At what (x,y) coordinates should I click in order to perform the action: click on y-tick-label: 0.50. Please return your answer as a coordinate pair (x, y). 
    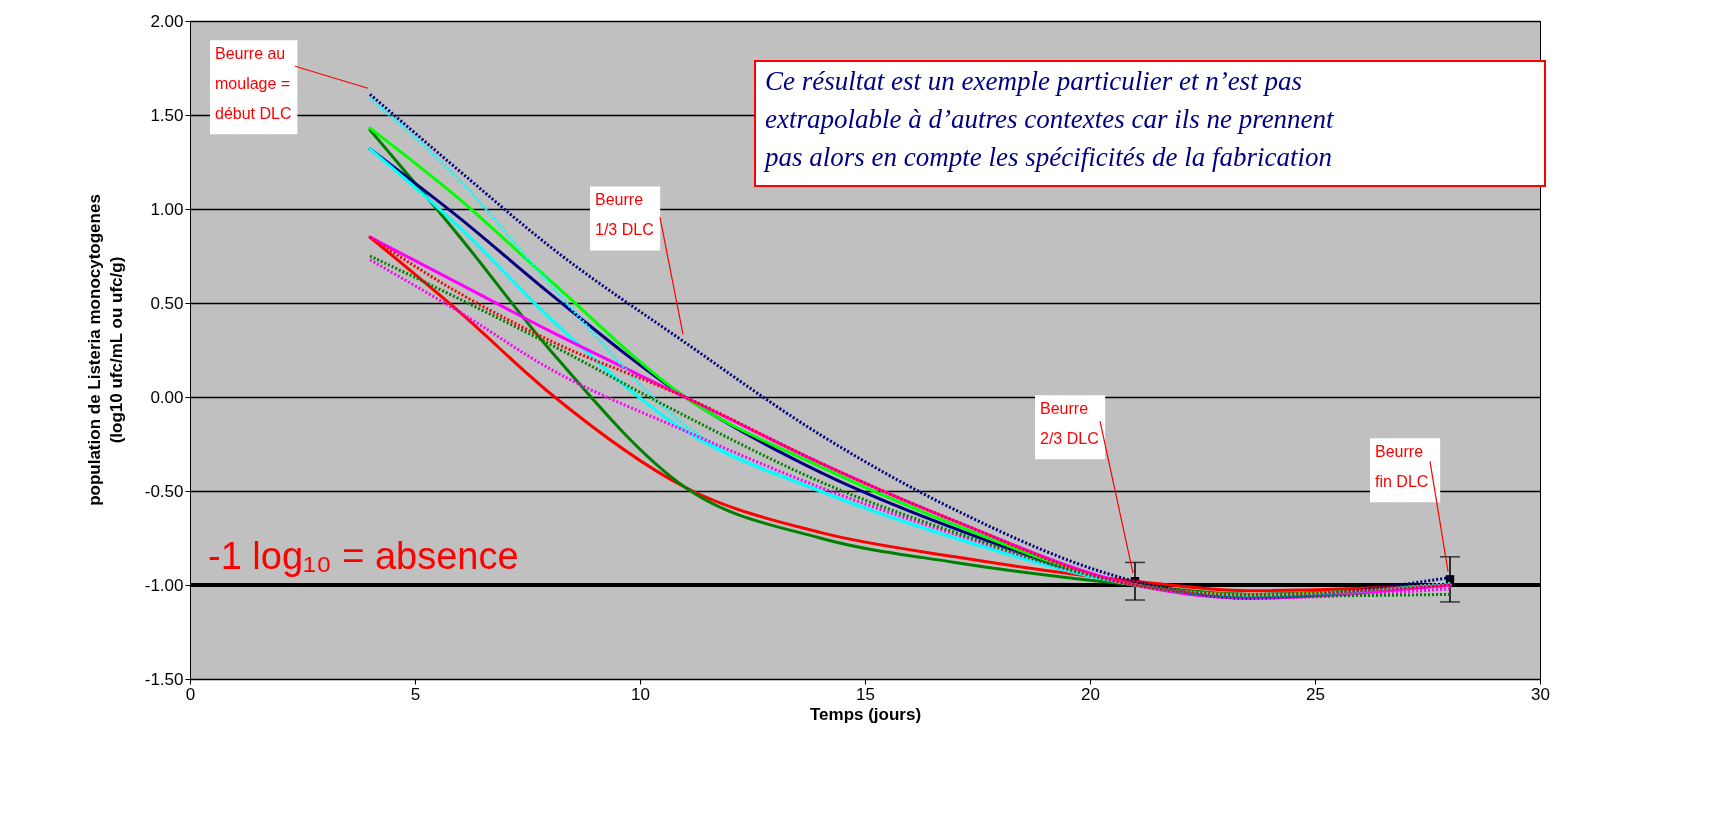
    Looking at the image, I should click on (167, 303).